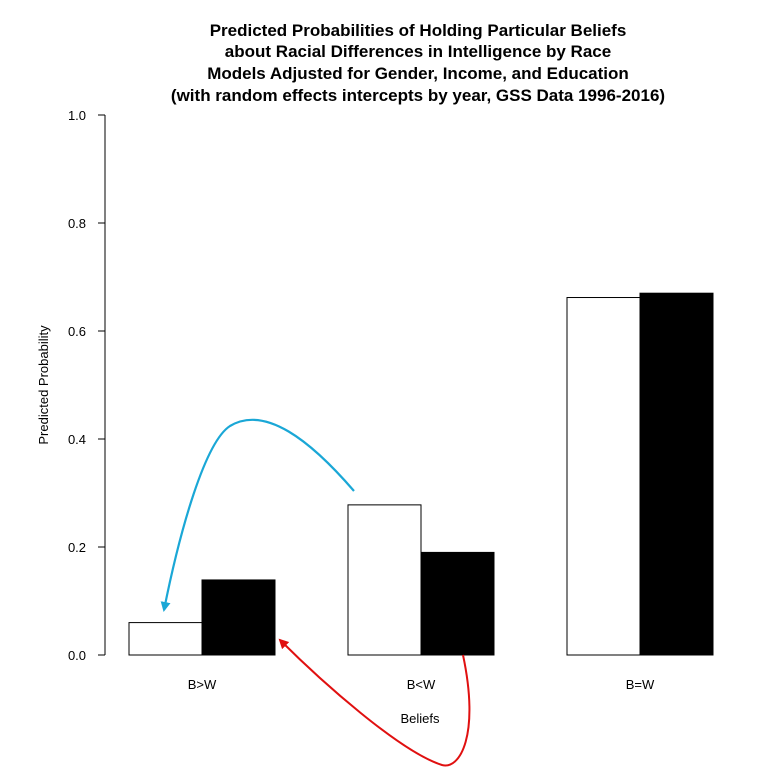 The height and width of the screenshot is (780, 759). I want to click on red-annotation-arrow, so click(374, 702).